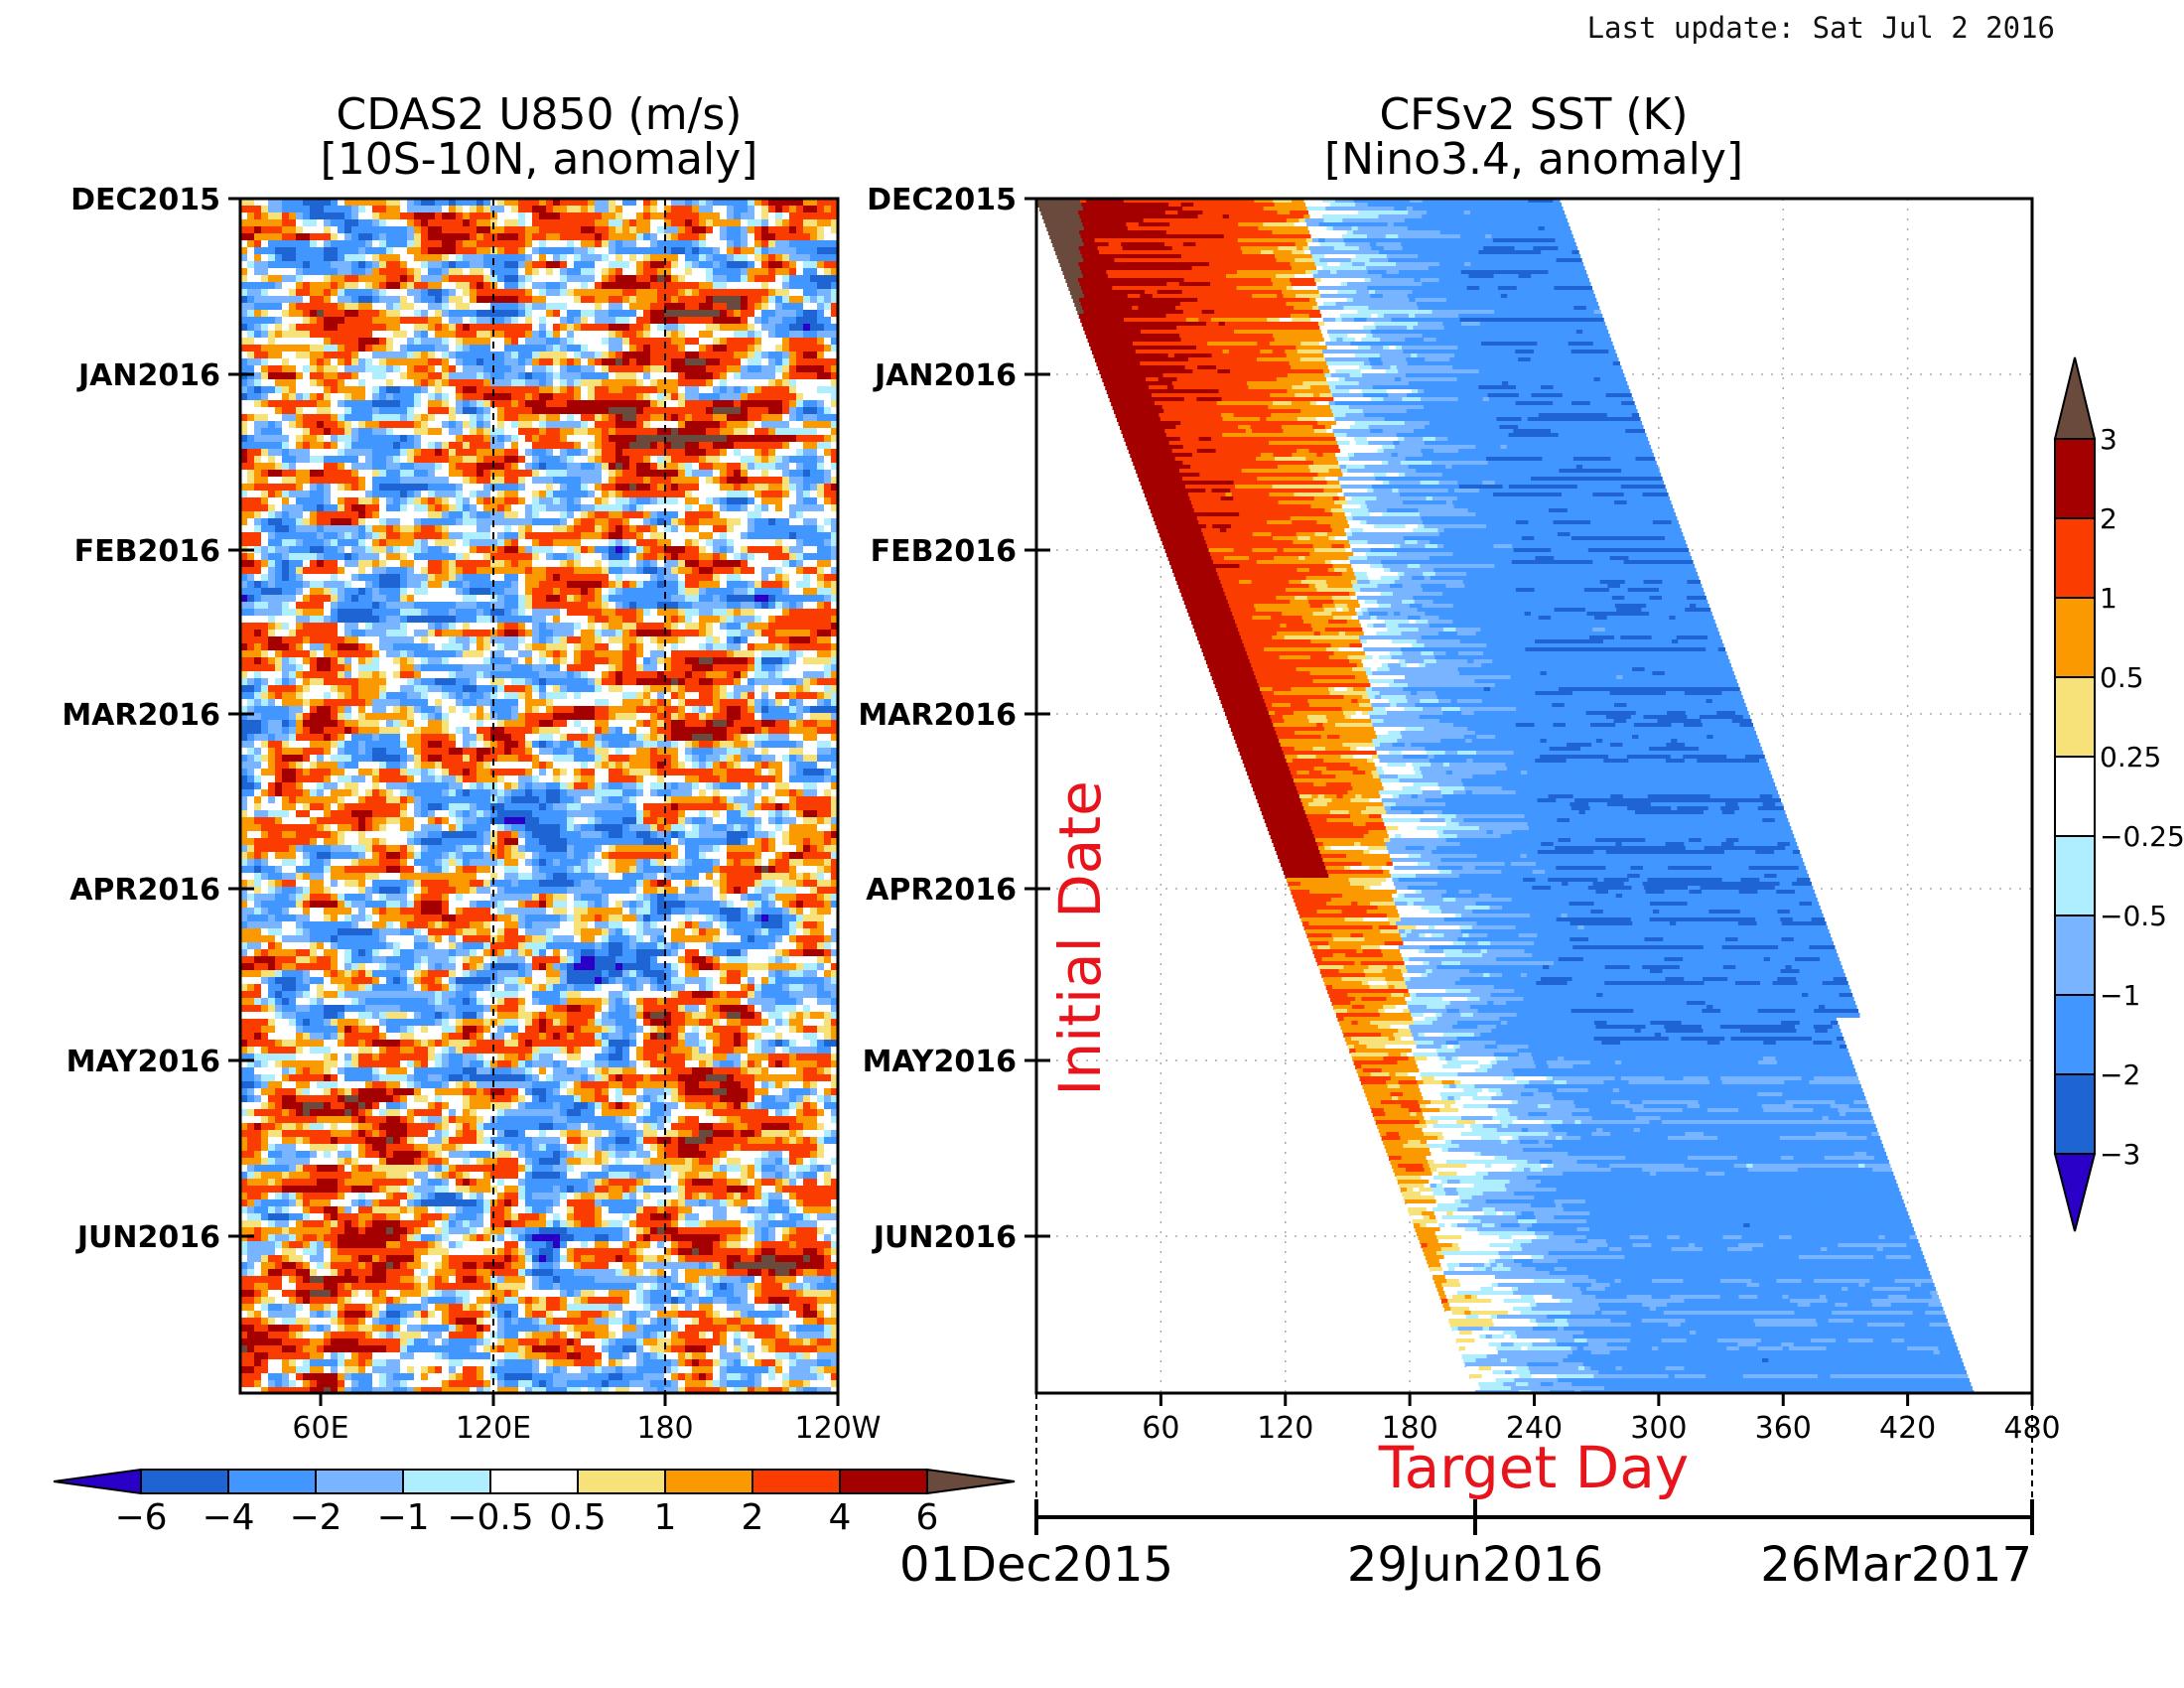 Image resolution: width=2184 pixels, height=1688 pixels. Describe the element at coordinates (147, 551) in the screenshot. I see `left-y-tick-label: FEB2016` at that location.